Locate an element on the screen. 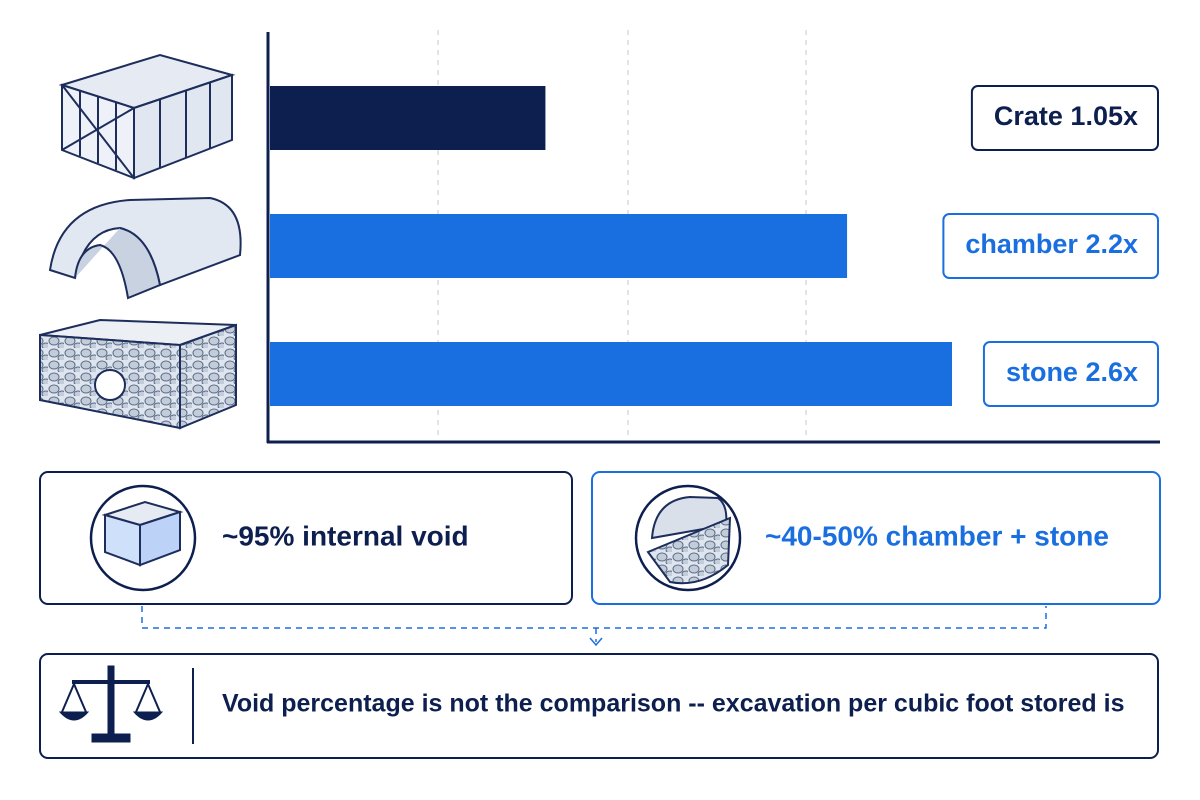 The width and height of the screenshot is (1200, 800). crate-icon is located at coordinates (147, 116).